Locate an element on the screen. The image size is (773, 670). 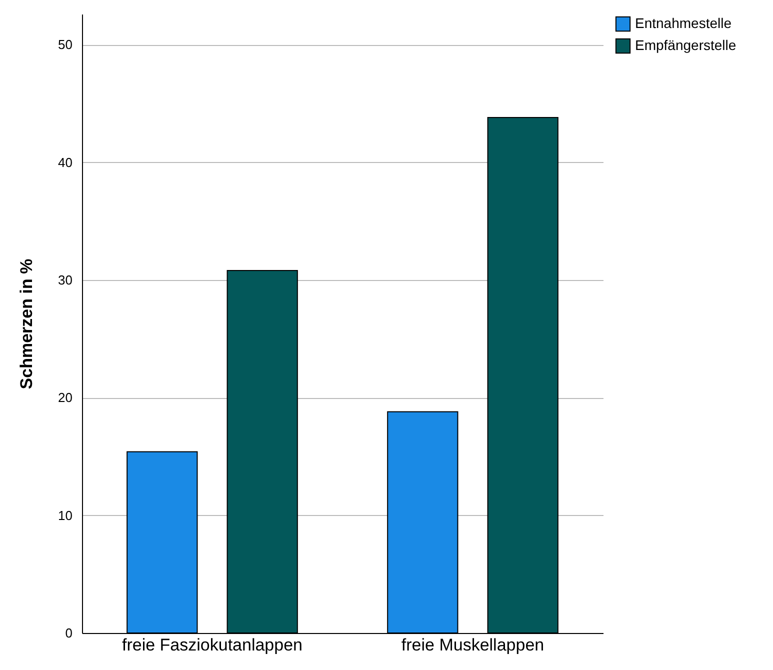
x-tick-label: freie Fasziokutanlappen is located at coordinates (212, 645).